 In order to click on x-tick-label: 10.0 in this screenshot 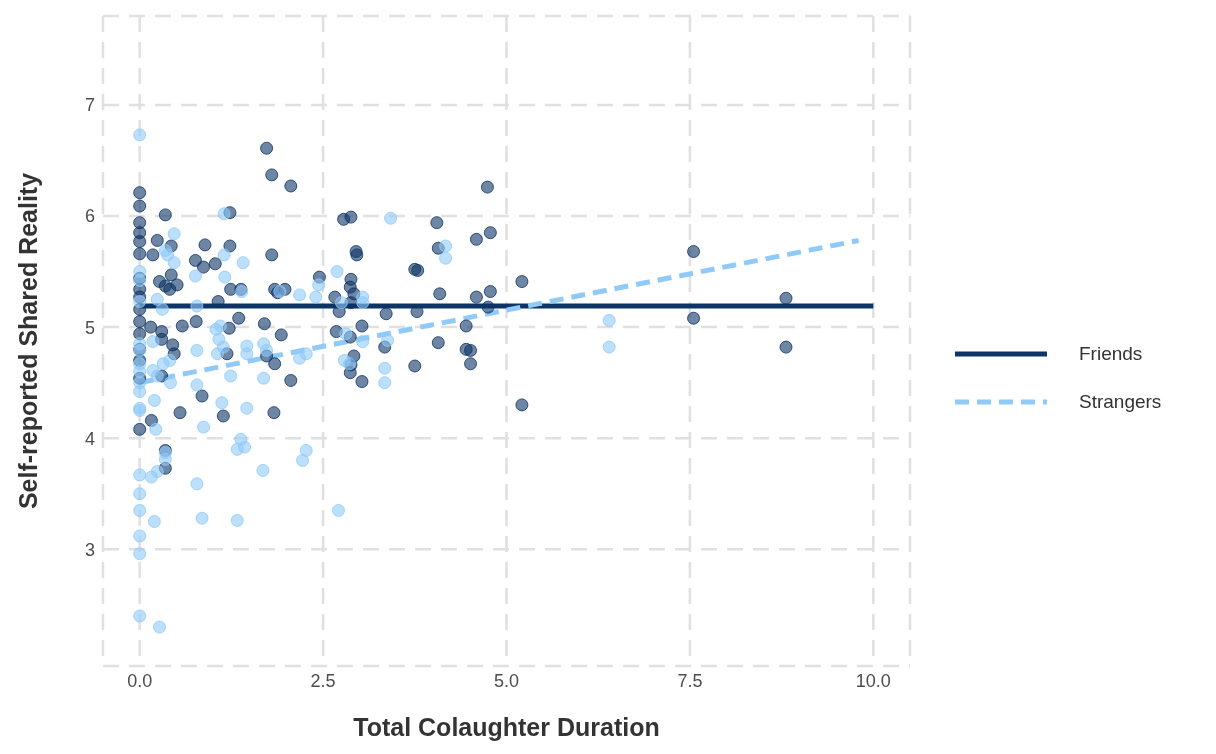, I will do `click(873, 680)`.